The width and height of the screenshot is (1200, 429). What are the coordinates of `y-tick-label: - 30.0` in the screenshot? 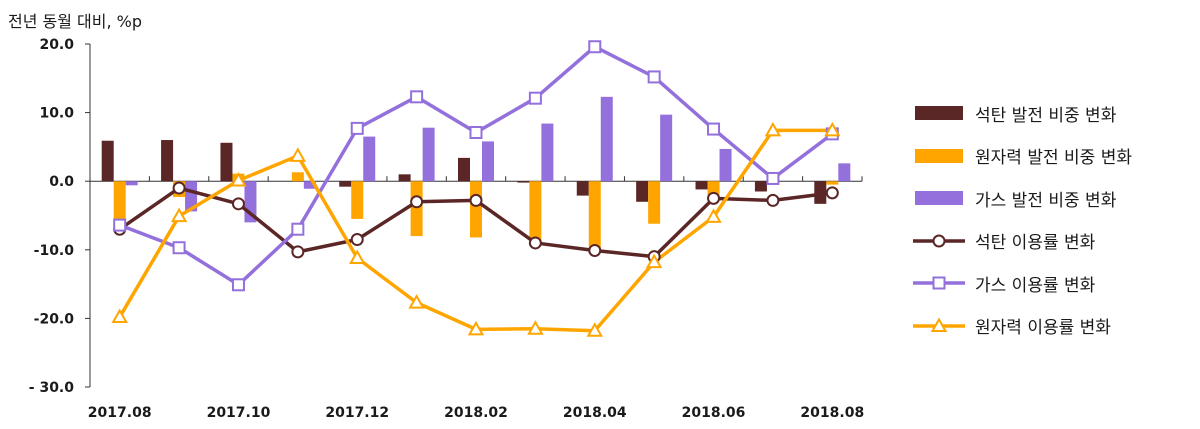 It's located at (51, 388).